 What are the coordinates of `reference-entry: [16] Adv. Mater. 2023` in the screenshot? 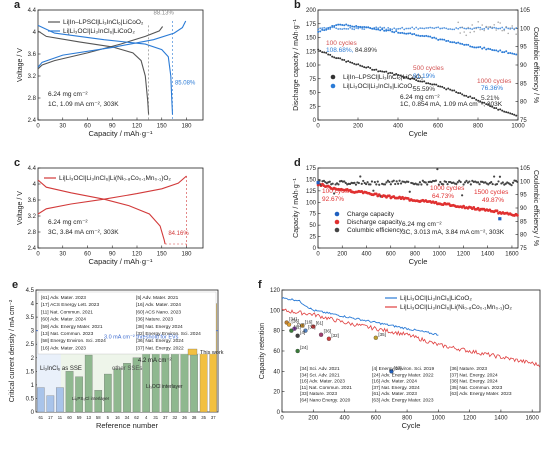 It's located at (322, 382).